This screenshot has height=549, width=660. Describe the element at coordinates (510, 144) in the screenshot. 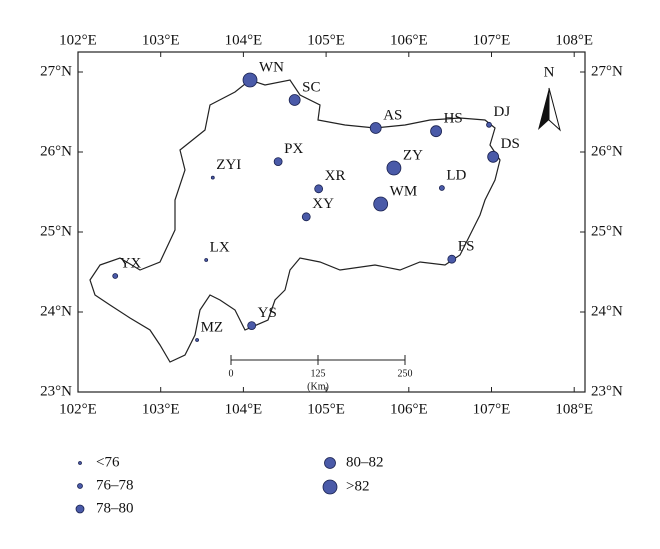

I see `station-label: DS` at that location.